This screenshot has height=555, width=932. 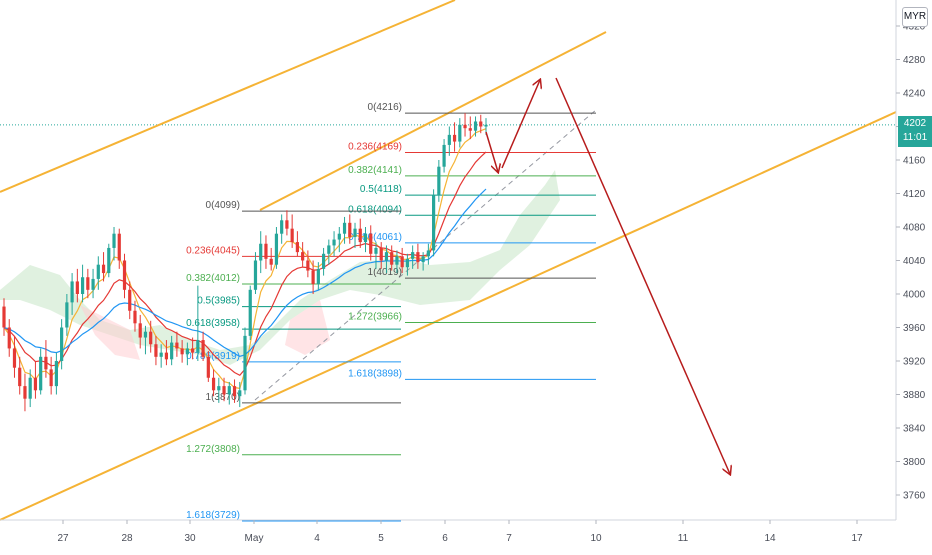 I want to click on fib-upper-label: 0.236(4169), so click(x=375, y=146).